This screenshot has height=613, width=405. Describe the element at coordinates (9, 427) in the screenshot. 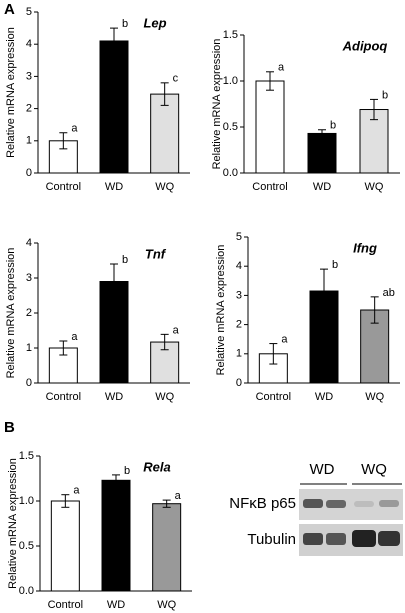

I see `panel-label: B` at that location.